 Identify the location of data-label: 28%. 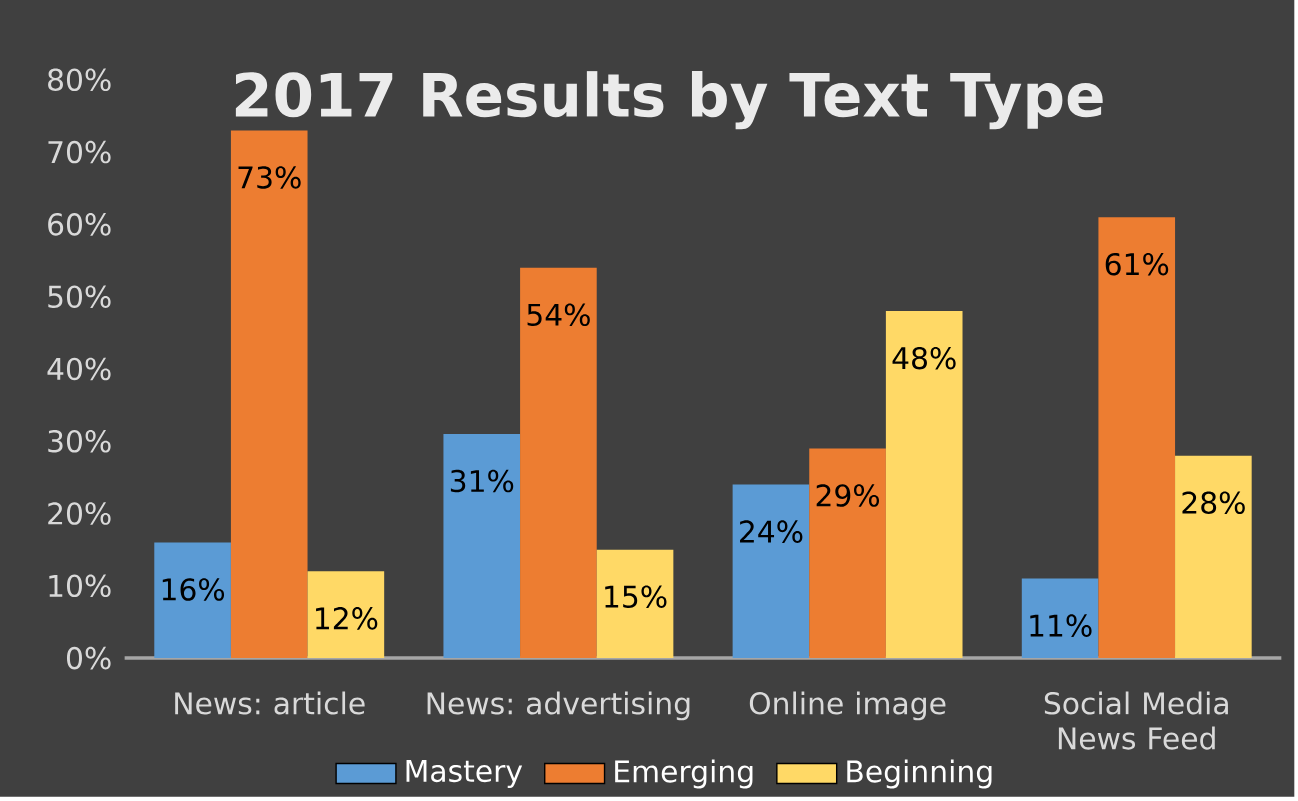
(1213, 502).